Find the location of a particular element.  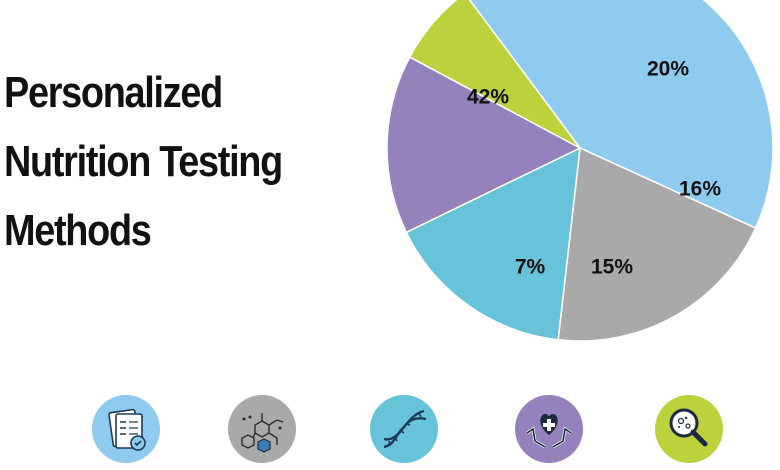

slice-label-5: 7% is located at coordinates (530, 267).